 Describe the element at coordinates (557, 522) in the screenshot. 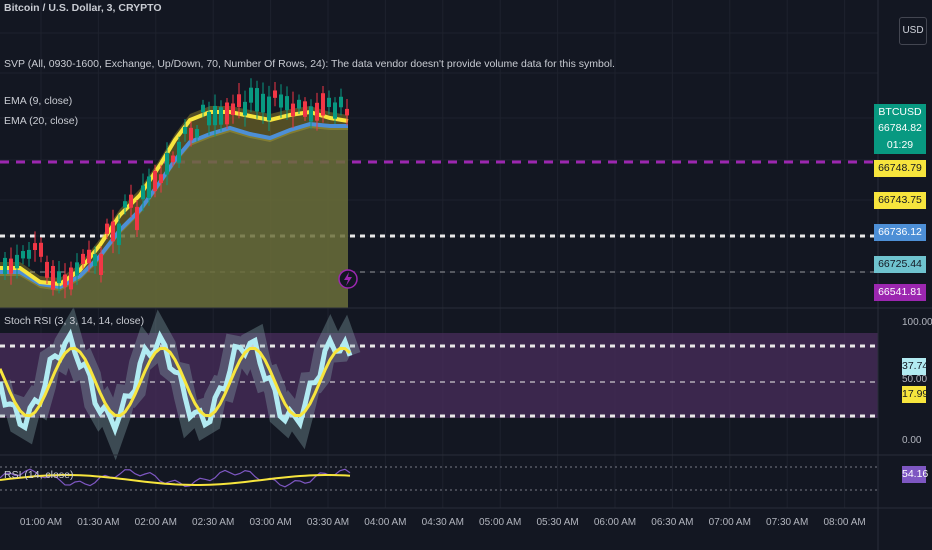

I see `time-axis-label: 05:30 AM` at that location.